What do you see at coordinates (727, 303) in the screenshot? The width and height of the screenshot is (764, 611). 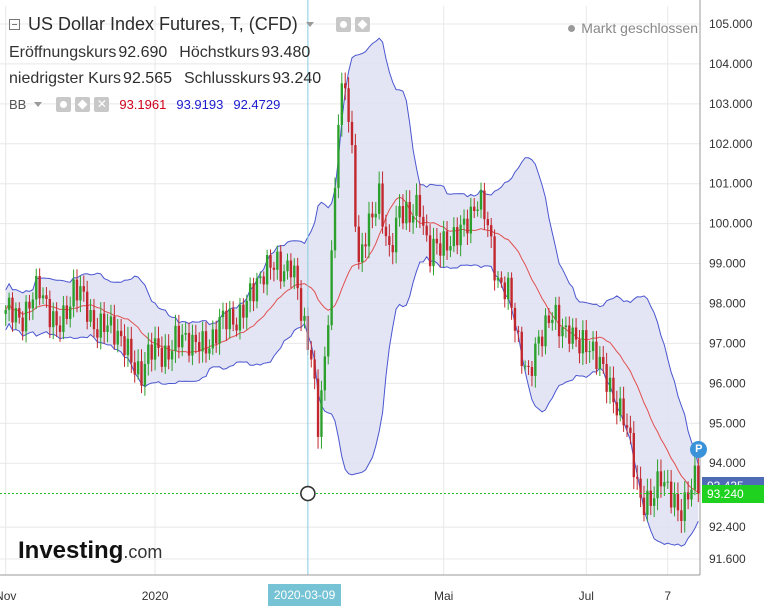 I see `y-tick-label: 98.000` at bounding box center [727, 303].